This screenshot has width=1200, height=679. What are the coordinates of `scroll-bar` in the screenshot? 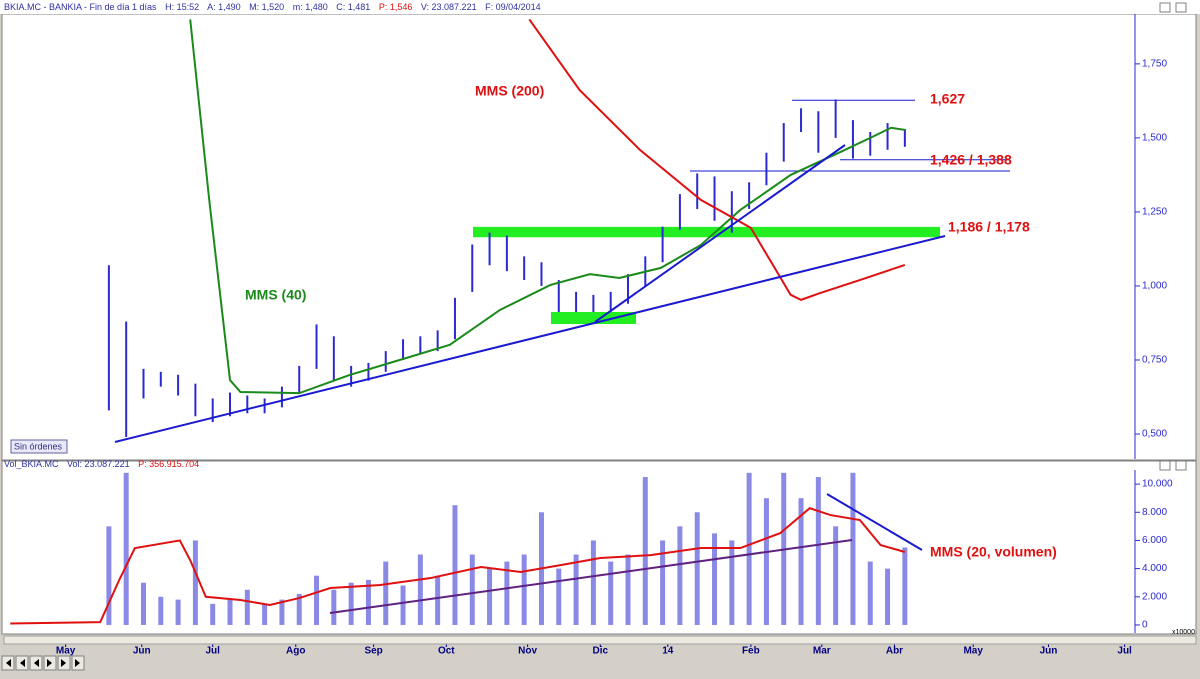 It's located at (600, 640).